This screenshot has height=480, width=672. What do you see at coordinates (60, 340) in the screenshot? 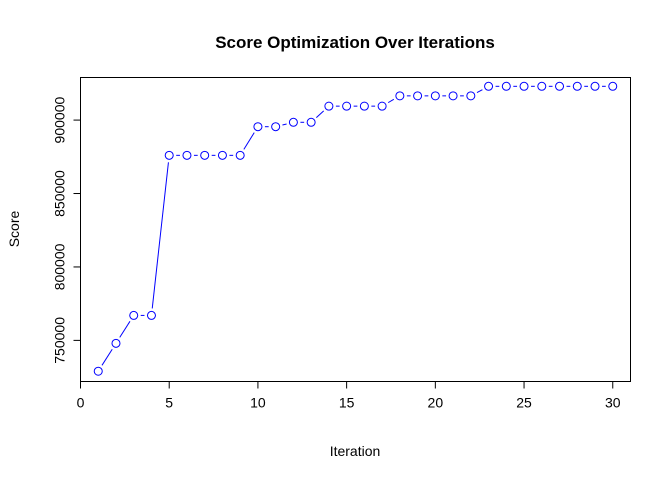
I see `y-tick-label: 750000` at bounding box center [60, 340].